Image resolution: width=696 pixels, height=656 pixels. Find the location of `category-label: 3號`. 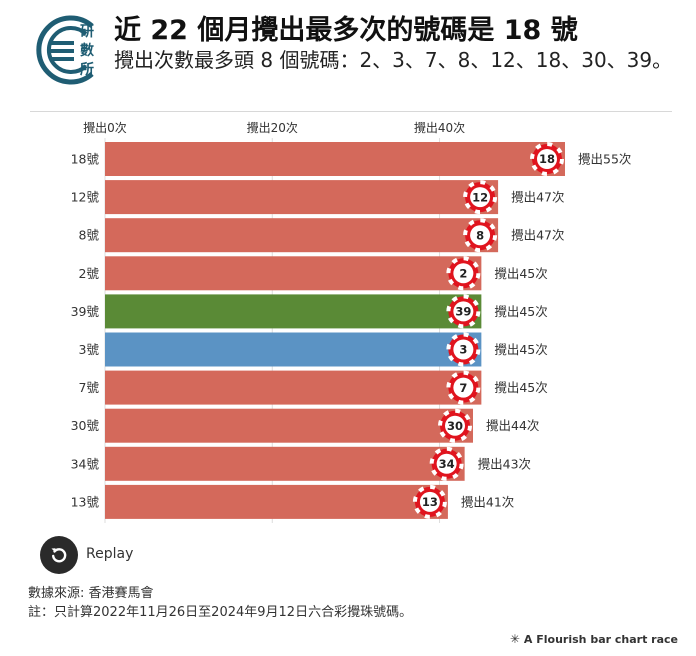

category-label: 3號 is located at coordinates (89, 349).